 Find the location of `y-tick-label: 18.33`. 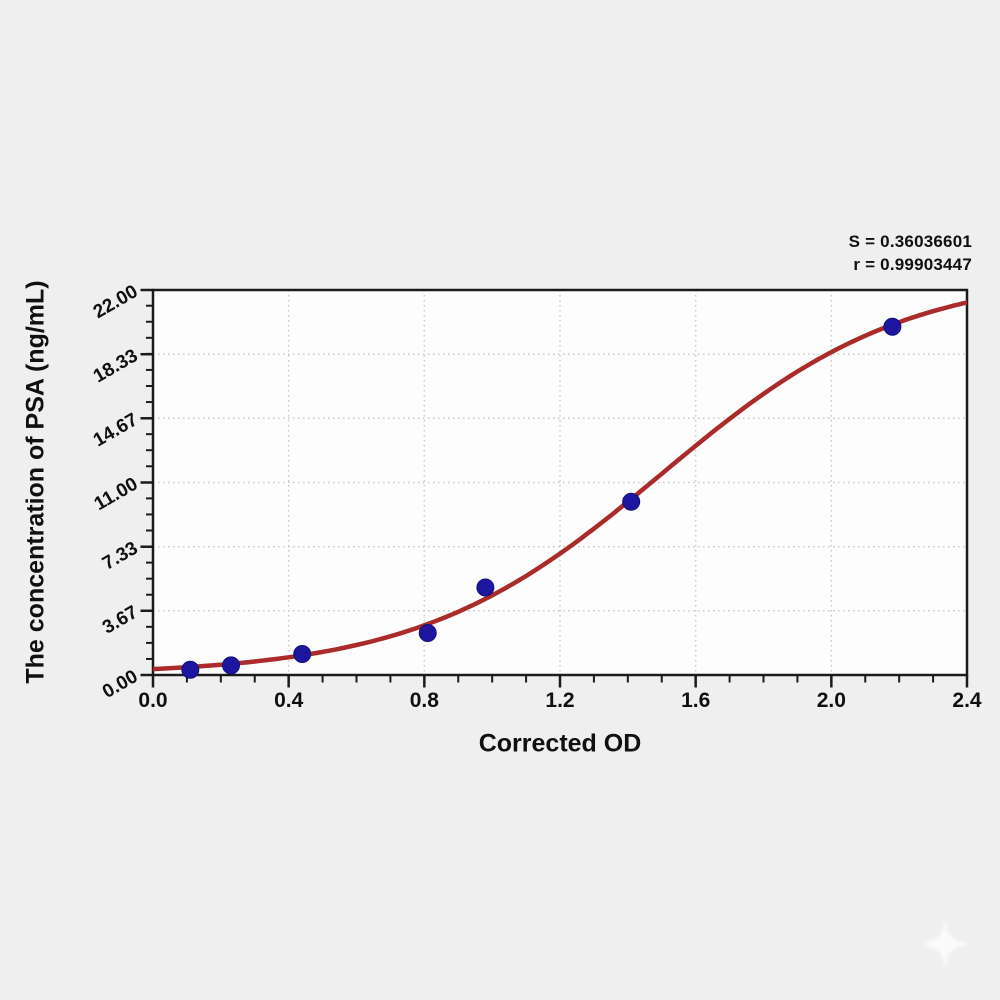

y-tick-label: 18.33 is located at coordinates (116, 366).